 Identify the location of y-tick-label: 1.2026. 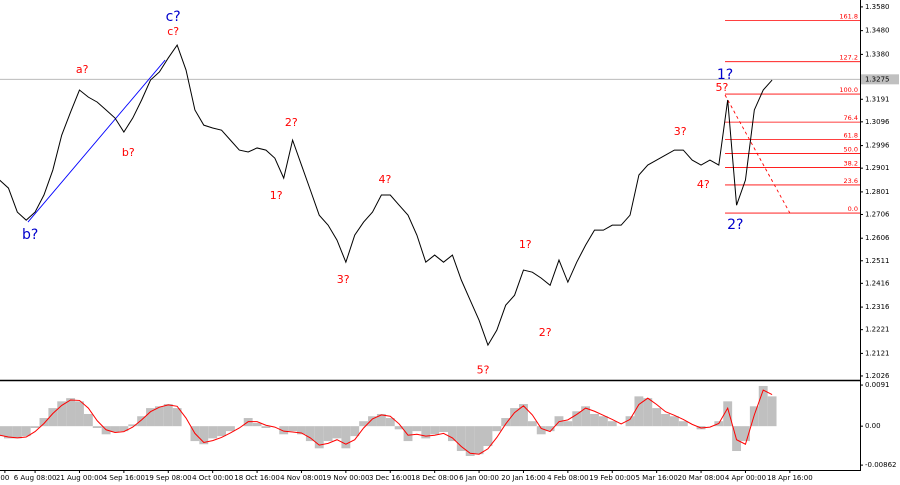
(877, 376).